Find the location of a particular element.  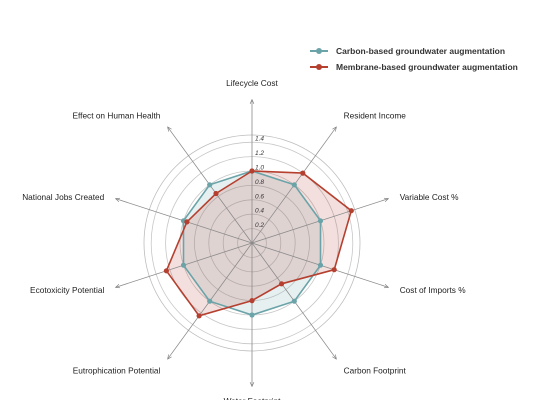

axis-label-7: Ecotoxicity Potential is located at coordinates (67, 290).